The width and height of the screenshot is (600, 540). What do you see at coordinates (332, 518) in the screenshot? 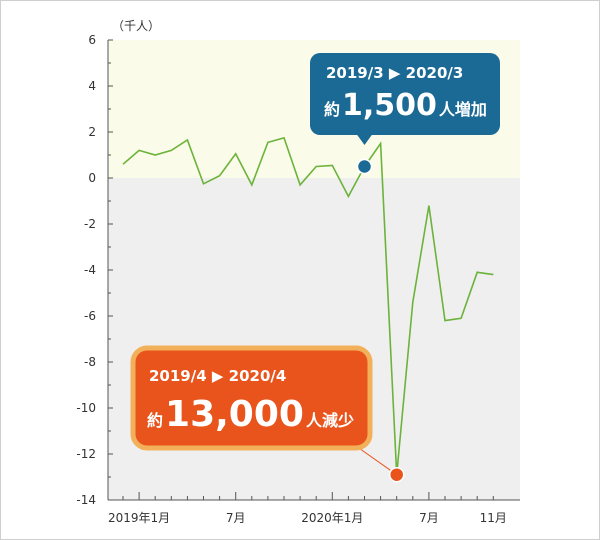
I see `x-tick-label: 2020年1月` at bounding box center [332, 518].